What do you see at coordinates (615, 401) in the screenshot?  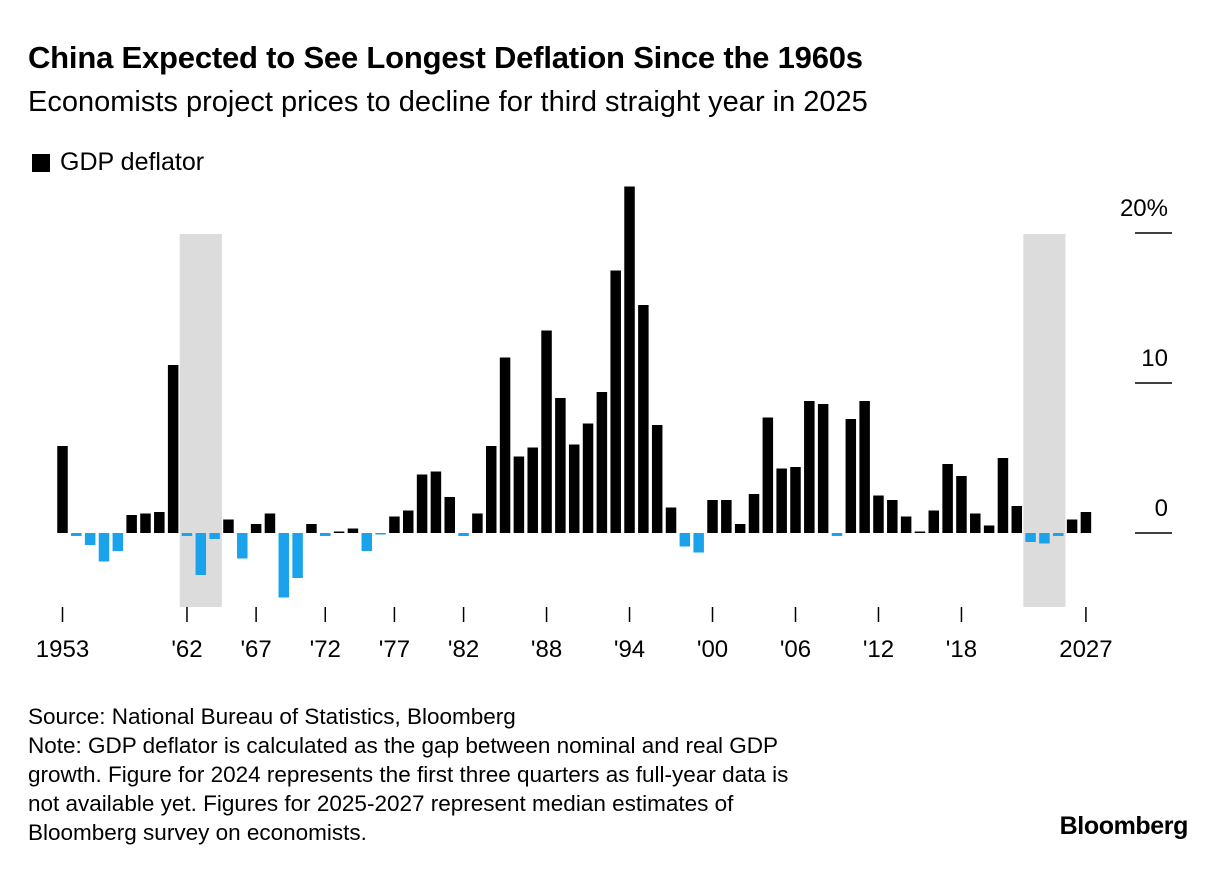 I see `bar-1993` at bounding box center [615, 401].